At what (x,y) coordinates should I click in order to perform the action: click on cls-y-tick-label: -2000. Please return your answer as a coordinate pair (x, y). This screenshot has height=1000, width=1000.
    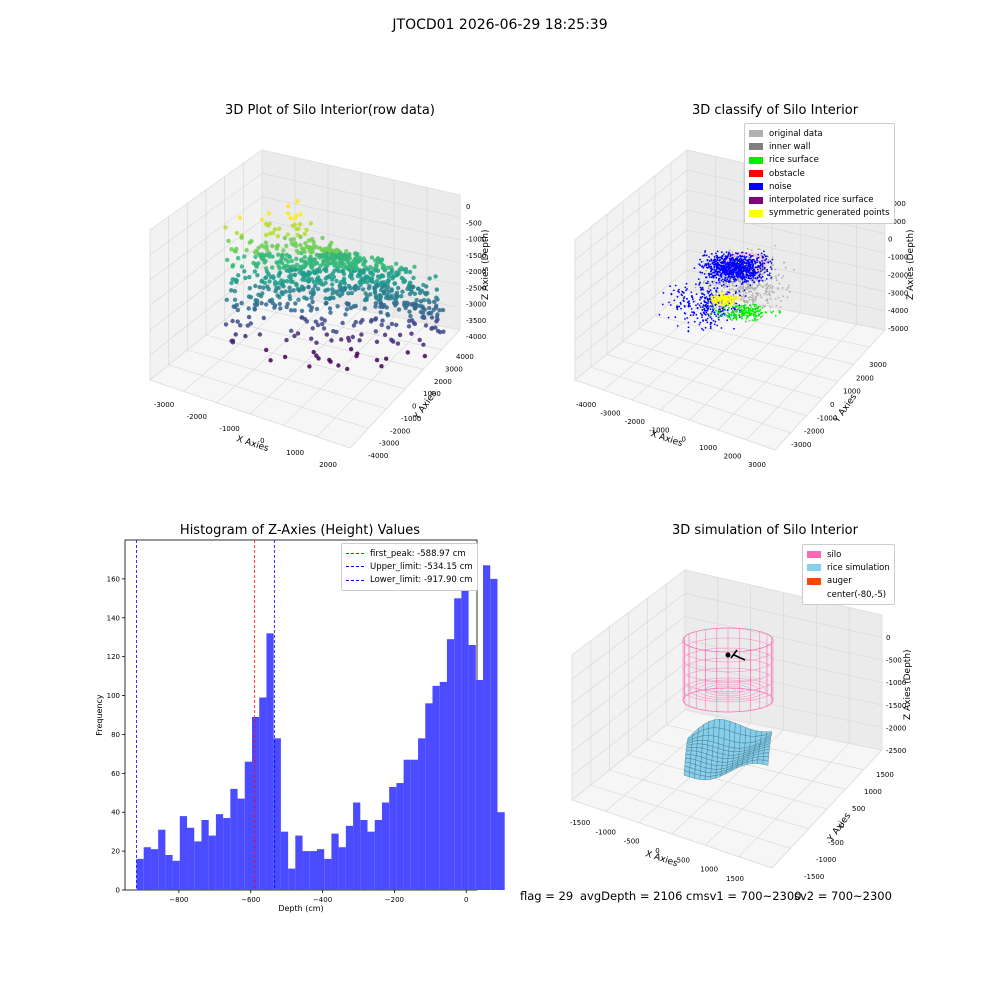
    Looking at the image, I should click on (814, 432).